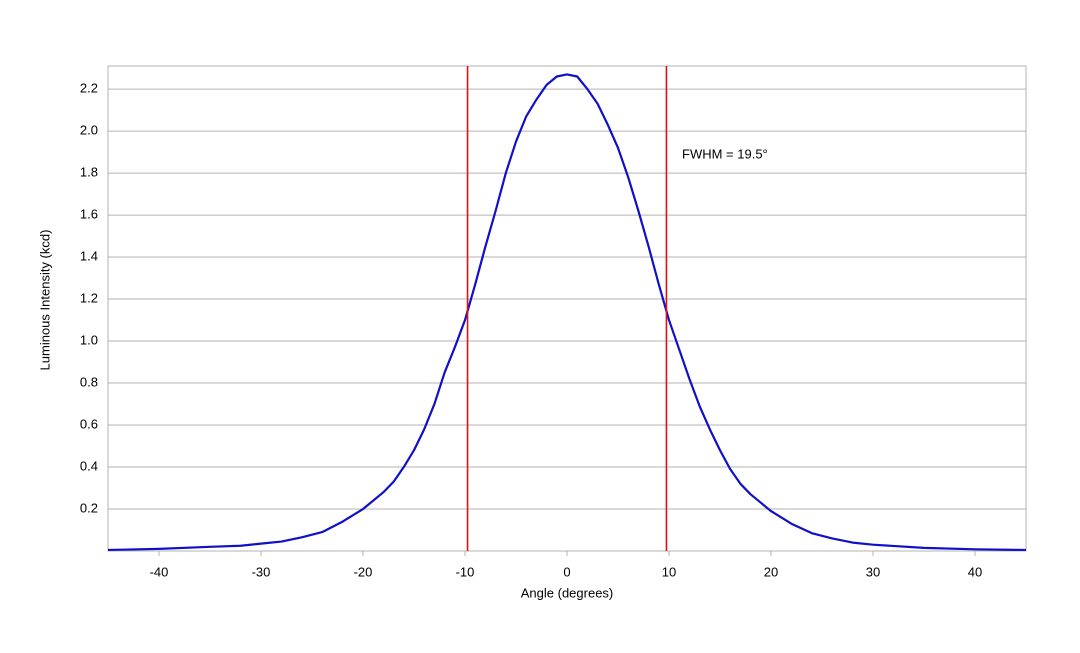 The image size is (1080, 653). Describe the element at coordinates (89, 172) in the screenshot. I see `y-tick-label: 1.8` at that location.